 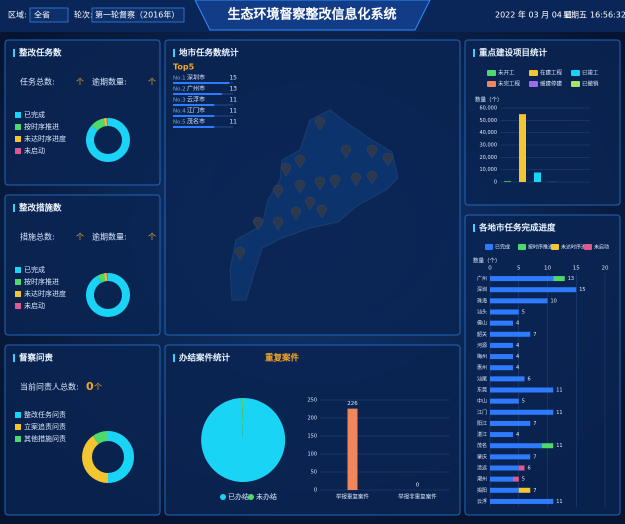 I want to click on y-tick-label: 潮州, so click(x=482, y=479).